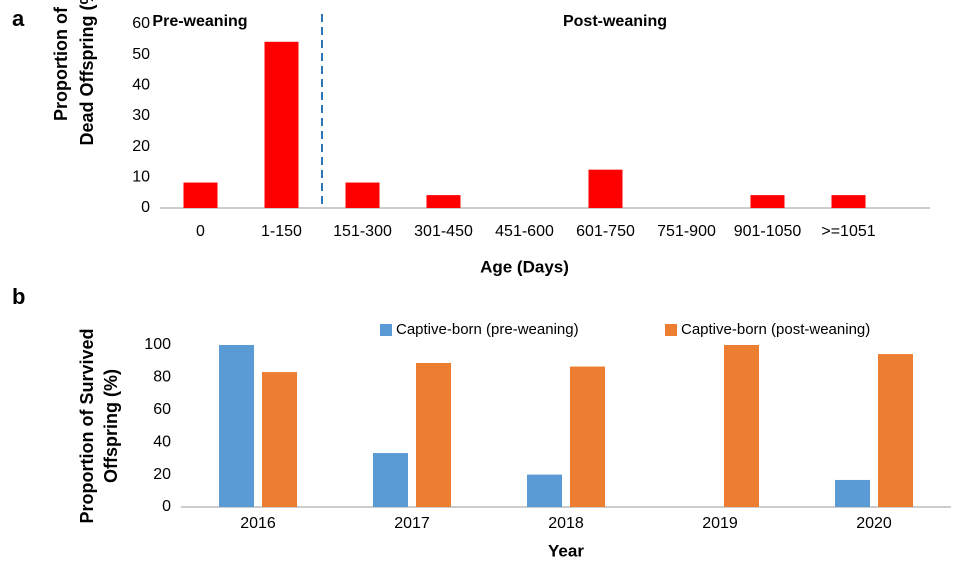  I want to click on legend-label: Captive-born (post-weaning), so click(775, 329).